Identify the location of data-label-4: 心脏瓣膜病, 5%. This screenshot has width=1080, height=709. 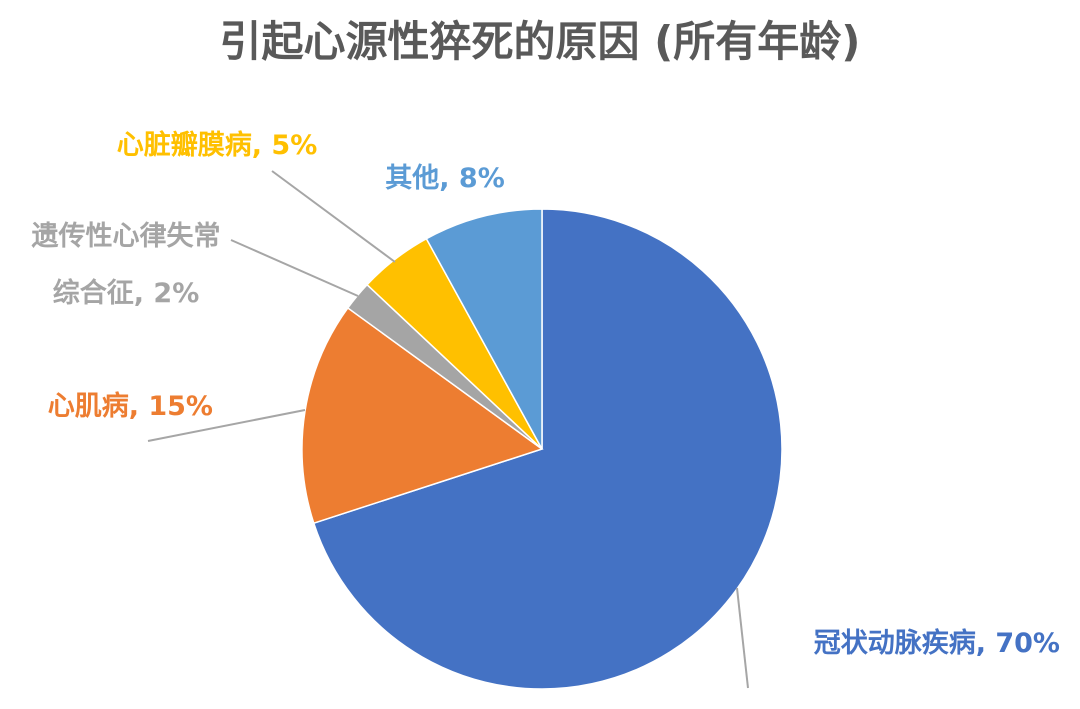
(217, 145).